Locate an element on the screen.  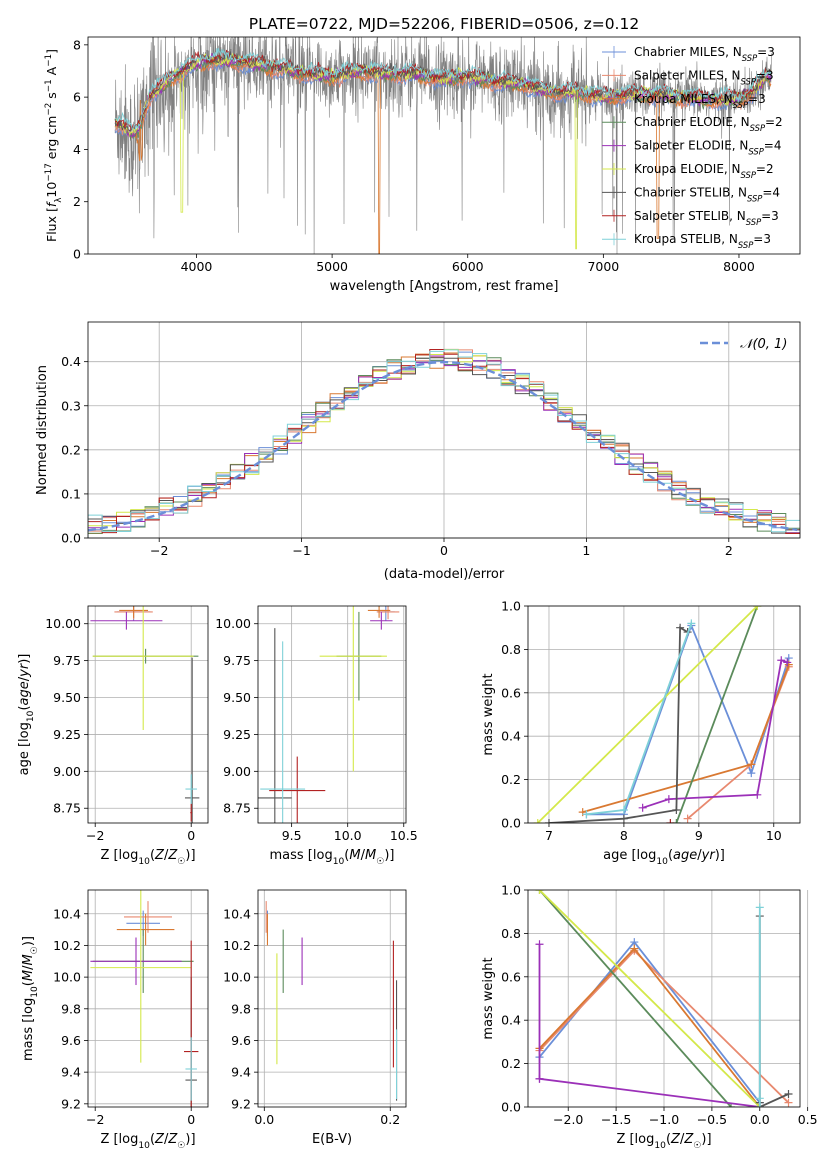
x-tick-label: 0 is located at coordinates (191, 835).